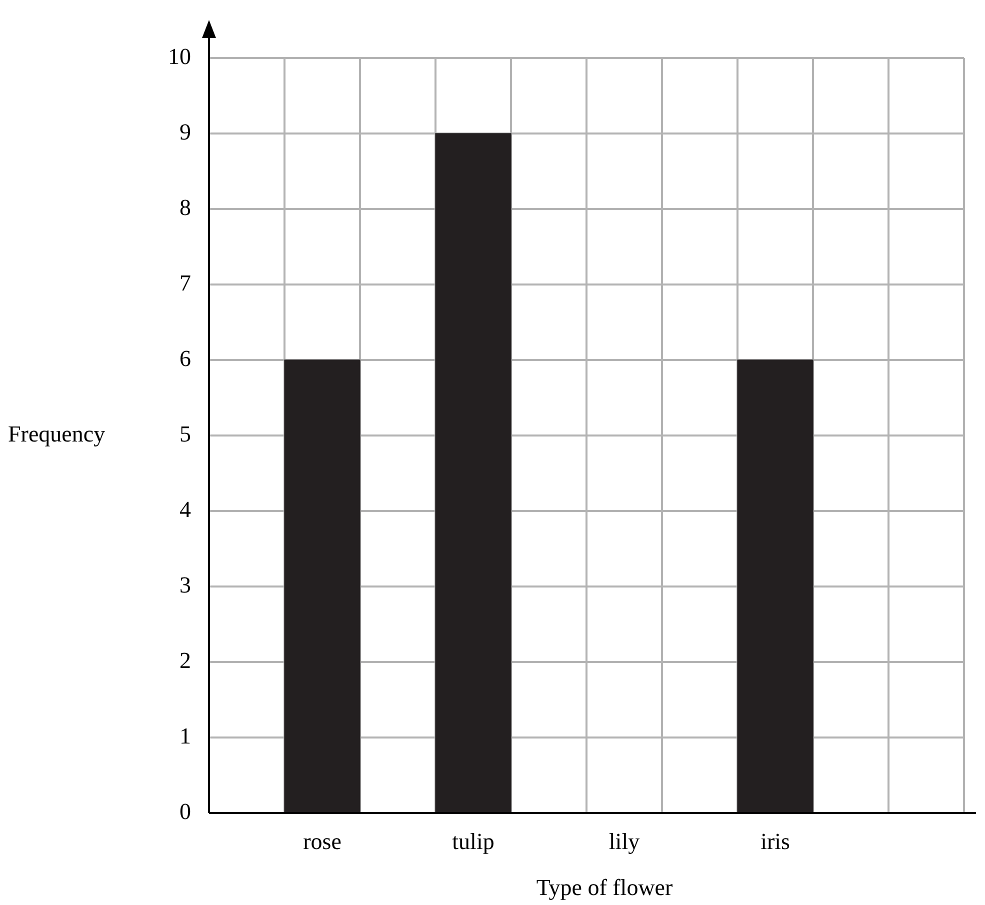  What do you see at coordinates (185, 207) in the screenshot?
I see `y-tick-label: 8` at bounding box center [185, 207].